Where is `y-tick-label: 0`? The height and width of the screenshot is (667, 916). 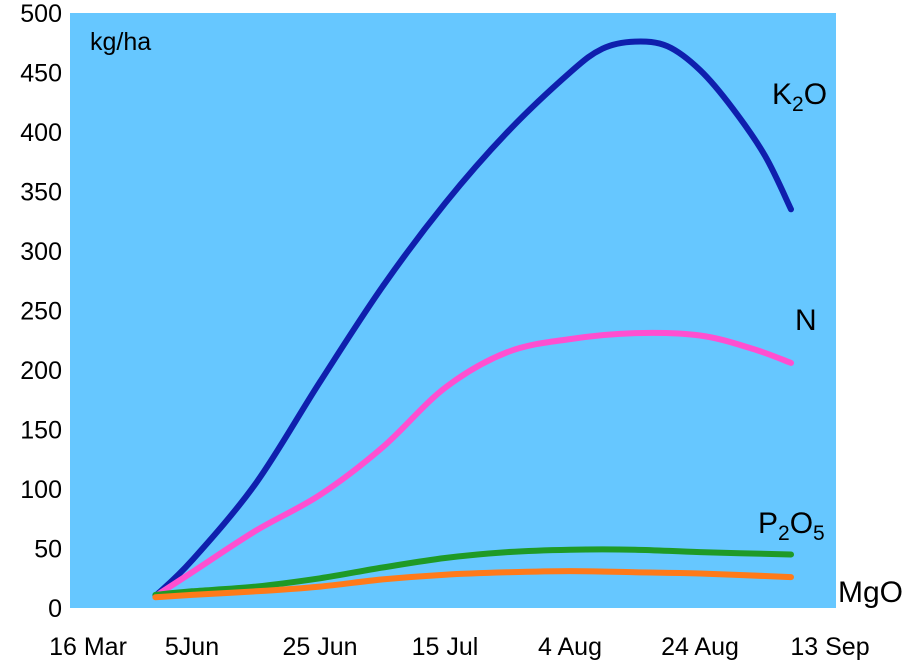 y-tick-label: 0 is located at coordinates (55, 609).